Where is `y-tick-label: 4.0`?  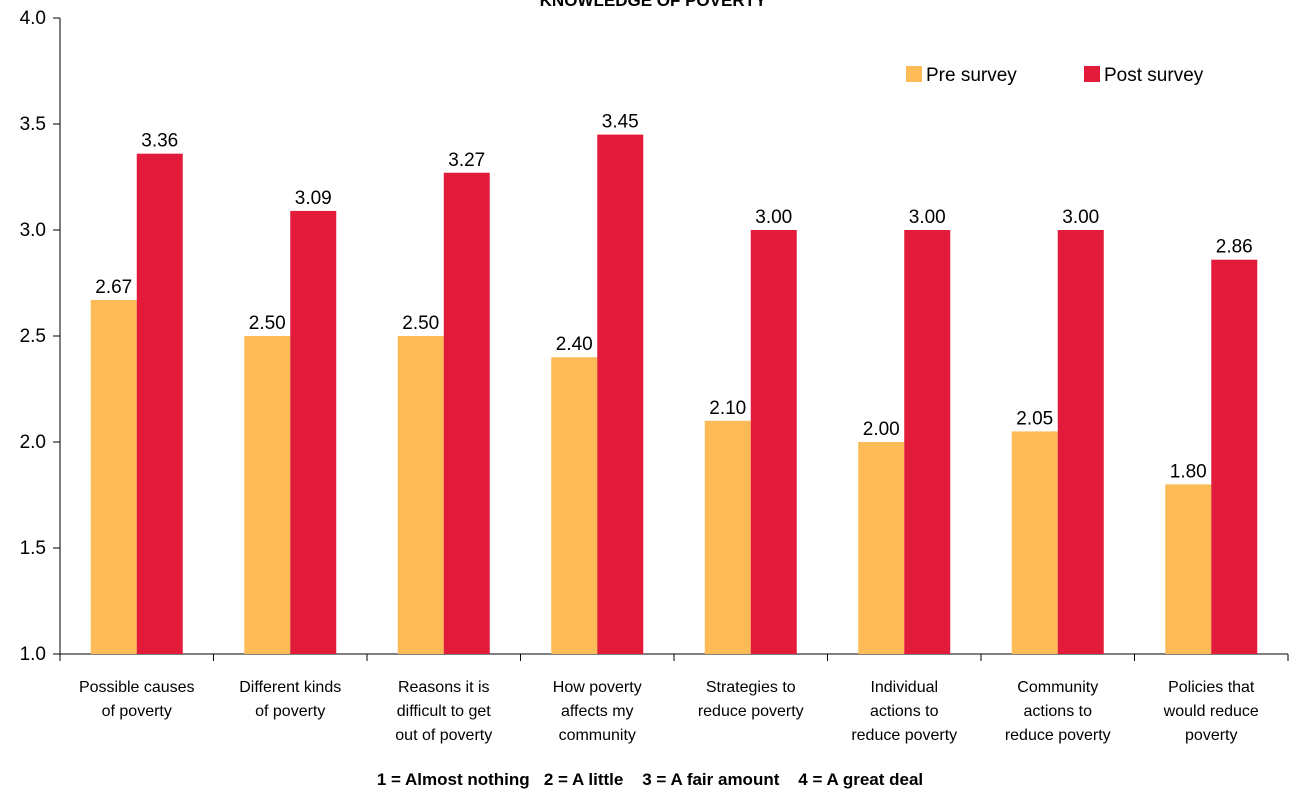 y-tick-label: 4.0 is located at coordinates (33, 18).